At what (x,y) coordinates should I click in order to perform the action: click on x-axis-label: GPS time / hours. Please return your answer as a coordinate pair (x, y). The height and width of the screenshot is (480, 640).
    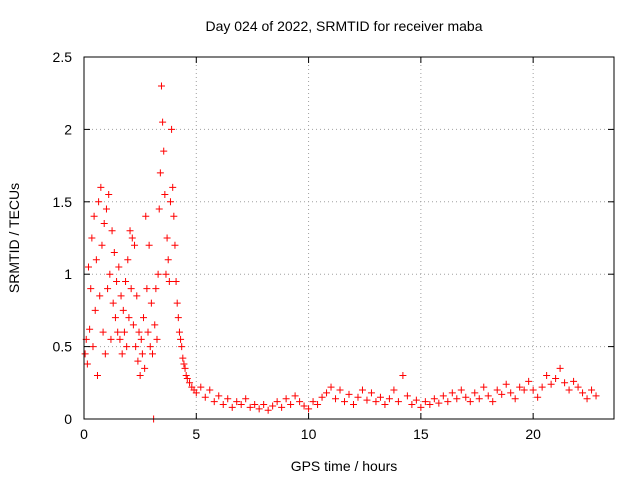
    Looking at the image, I should click on (344, 466).